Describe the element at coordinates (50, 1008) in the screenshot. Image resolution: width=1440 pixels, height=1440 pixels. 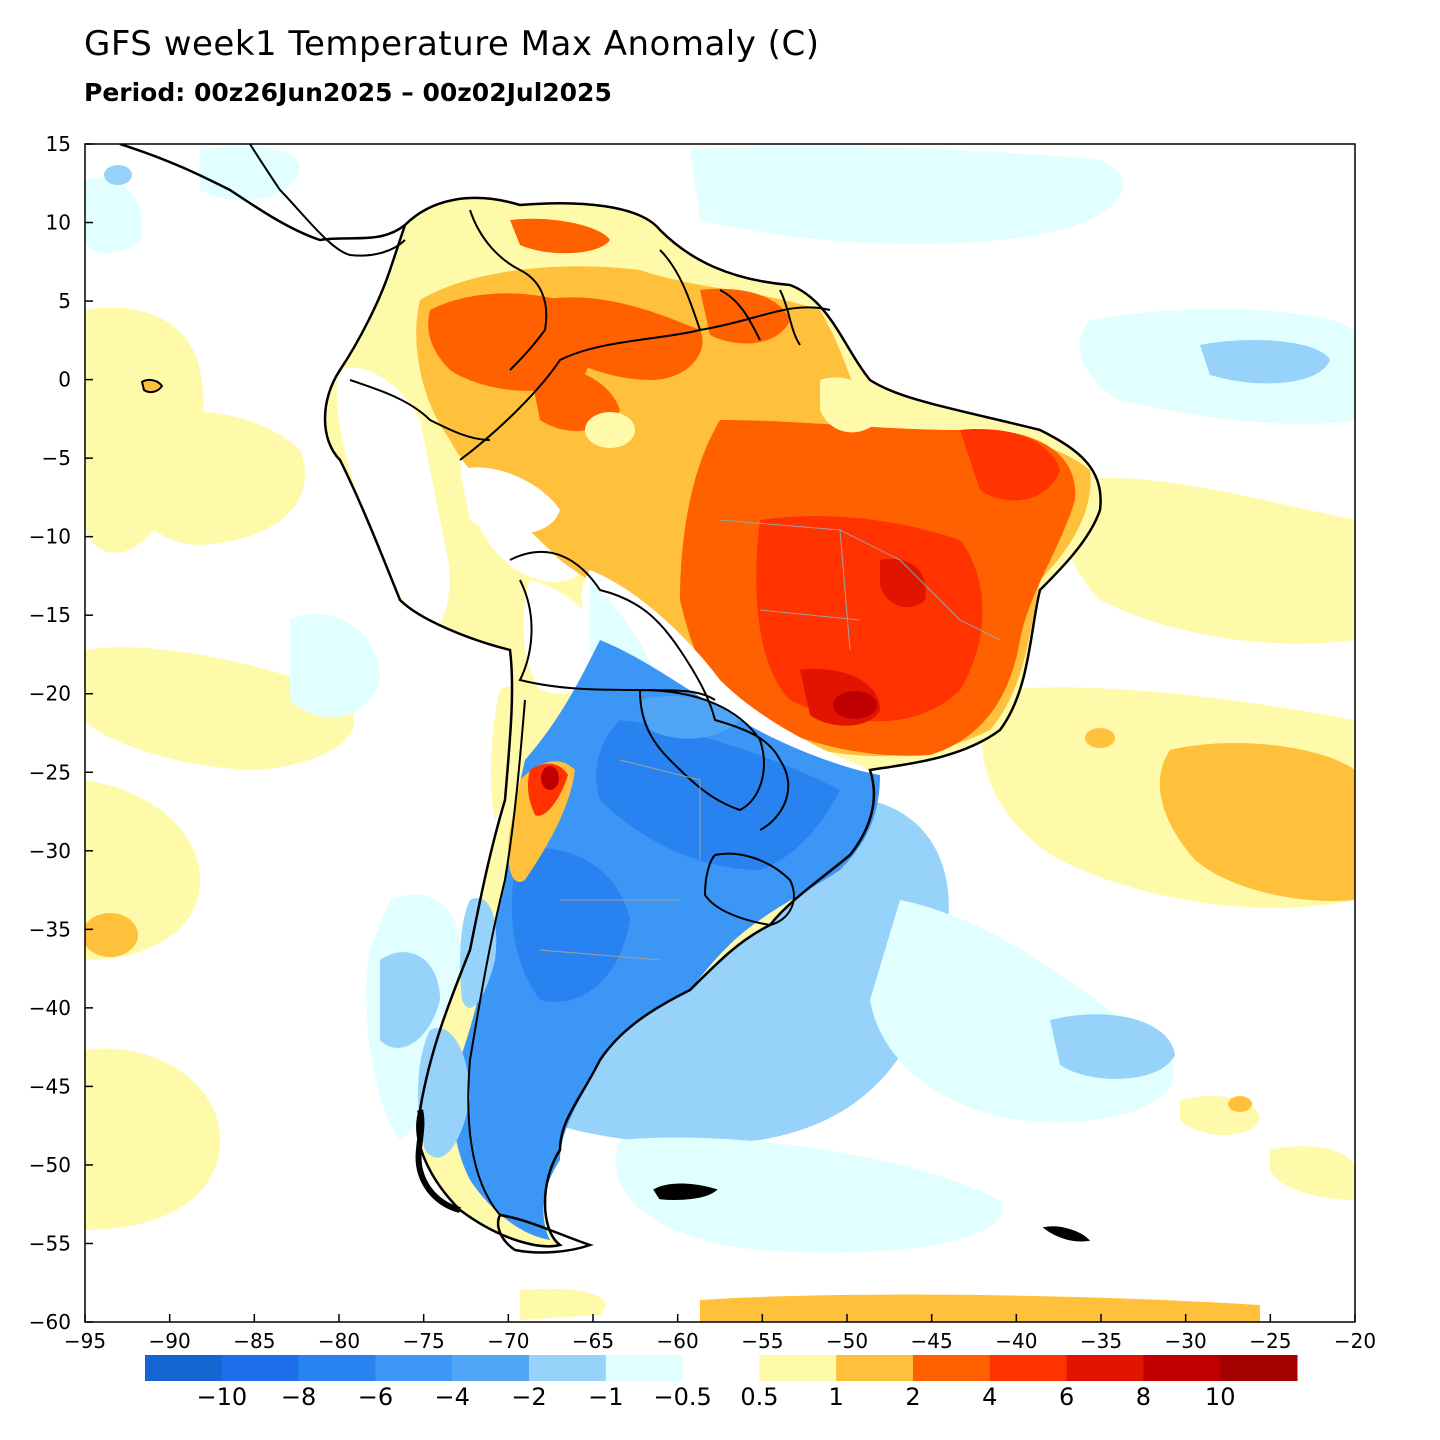
I see `y-tick-label: −40` at that location.